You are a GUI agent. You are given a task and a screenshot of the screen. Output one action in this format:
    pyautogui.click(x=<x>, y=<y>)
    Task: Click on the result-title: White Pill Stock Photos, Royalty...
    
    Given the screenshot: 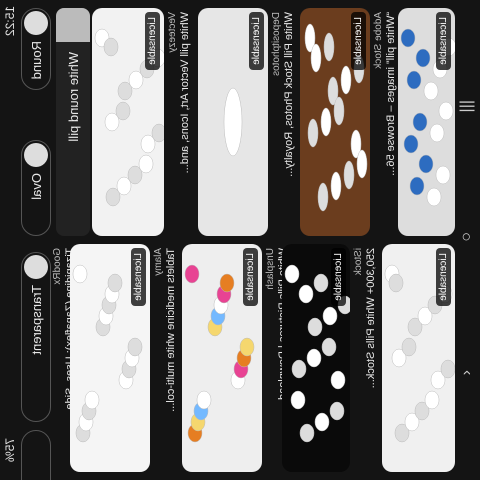 What is the action you would take?
    pyautogui.click(x=289, y=94)
    